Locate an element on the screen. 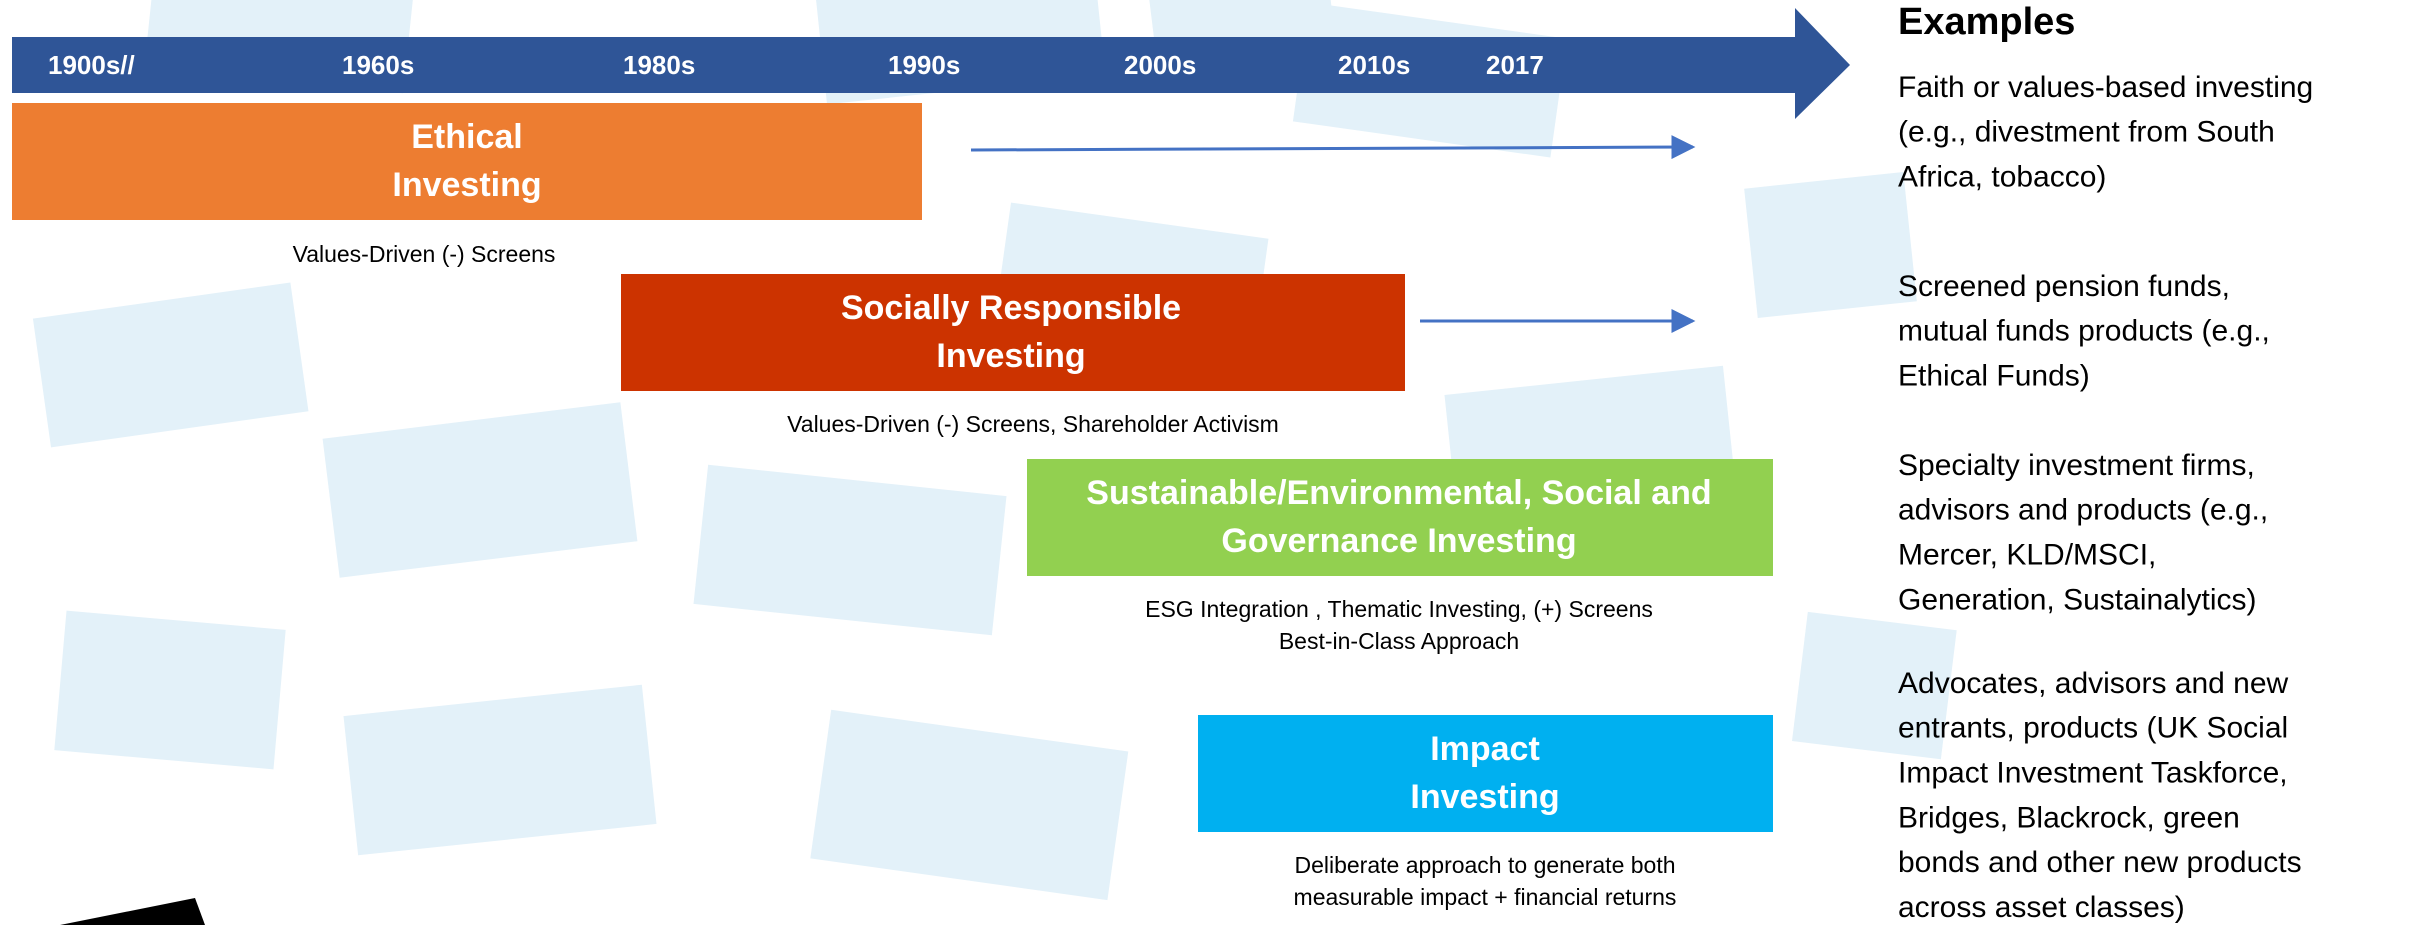 This screenshot has width=2418, height=925. stage-title: Impact is located at coordinates (1485, 749).